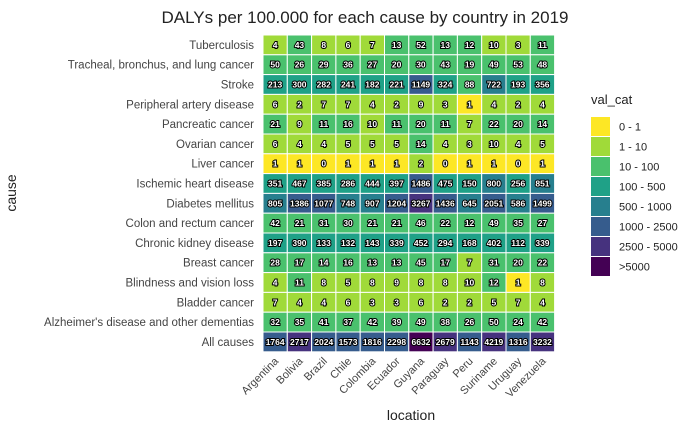 The width and height of the screenshot is (700, 432). What do you see at coordinates (348, 124) in the screenshot?
I see `cell-value-label: 16` at bounding box center [348, 124].